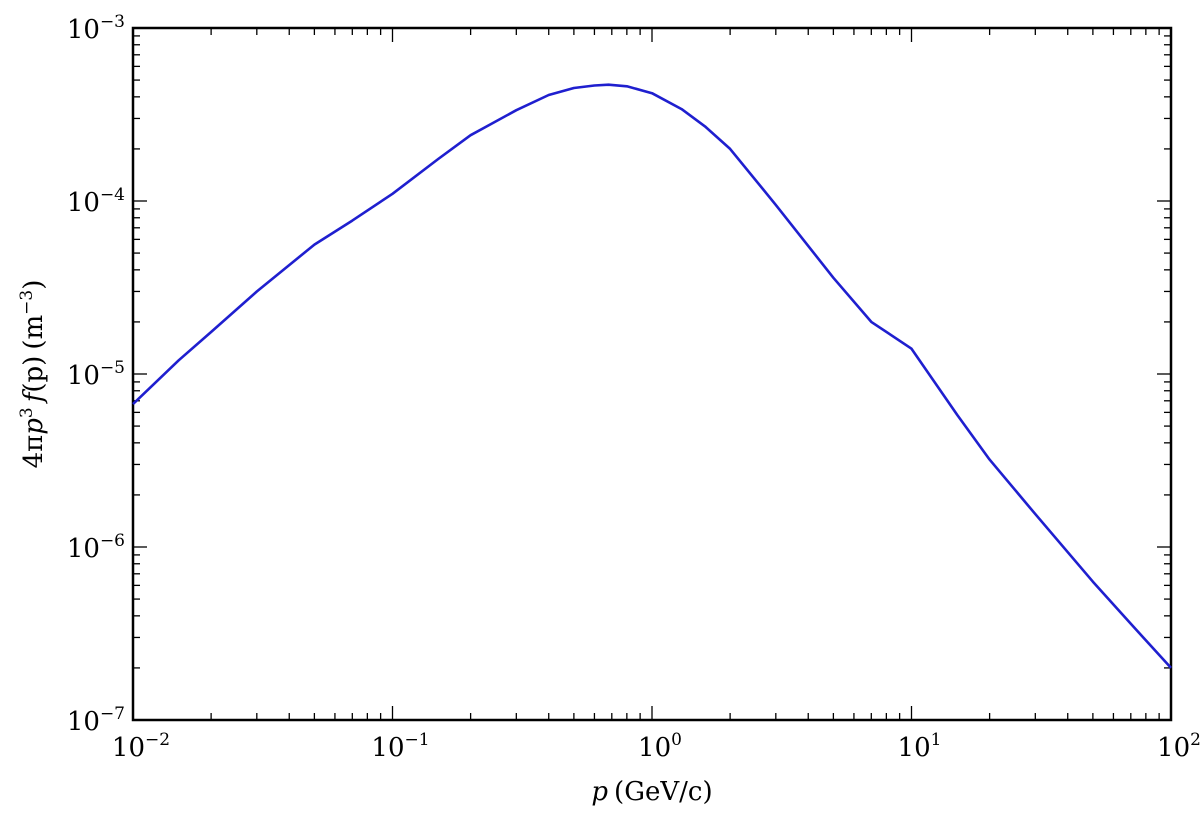 This screenshot has height=821, width=1200. I want to click on y-axis-unit-open: (m, so click(34, 332).